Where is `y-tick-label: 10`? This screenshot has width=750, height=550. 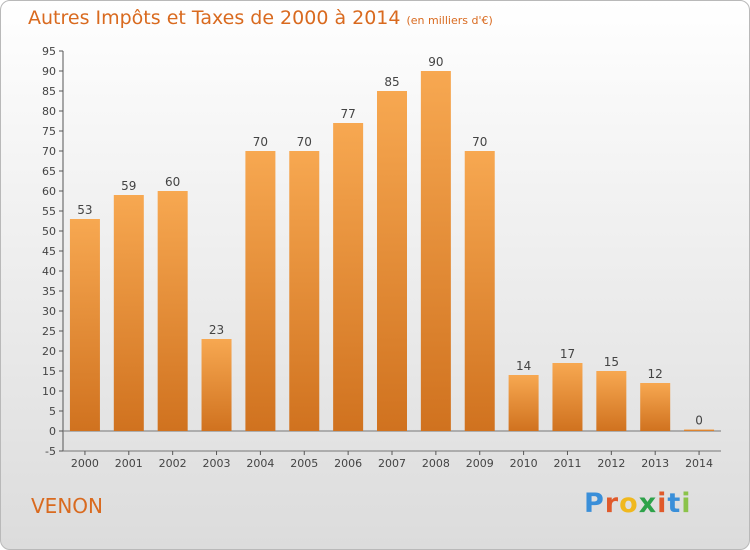 y-tick-label: 10 is located at coordinates (49, 391).